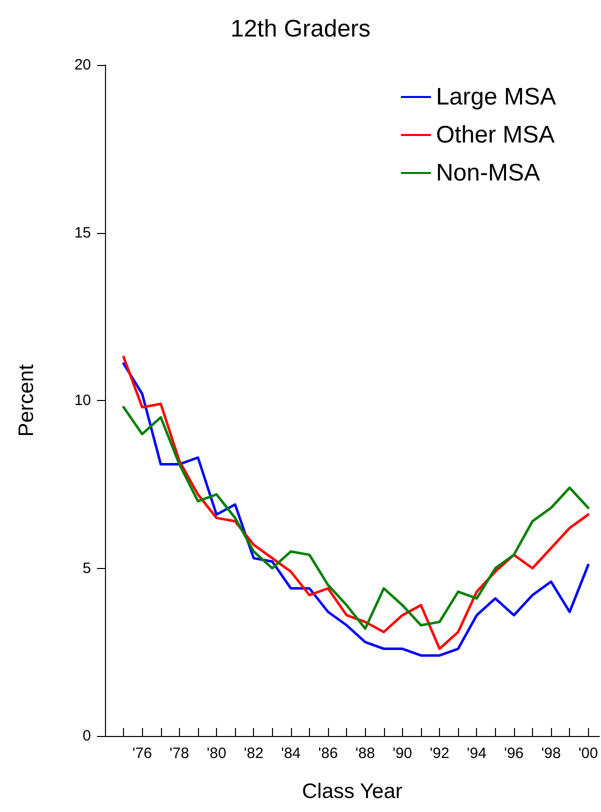  What do you see at coordinates (180, 753) in the screenshot?
I see `x-tick-label: '78` at bounding box center [180, 753].